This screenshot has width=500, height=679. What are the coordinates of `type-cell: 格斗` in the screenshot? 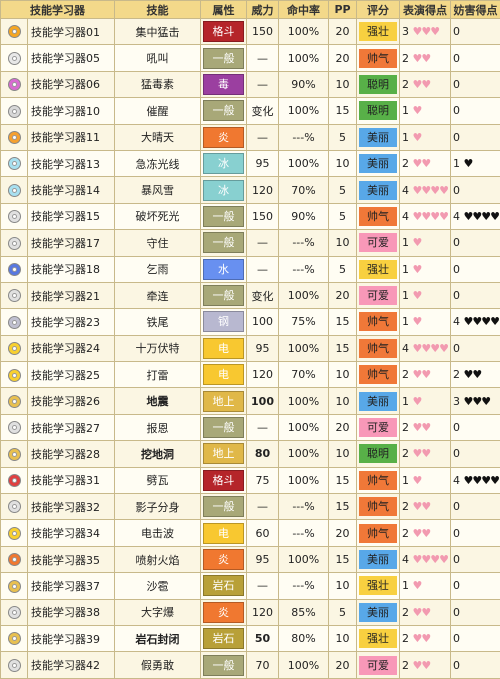 It's located at (224, 480).